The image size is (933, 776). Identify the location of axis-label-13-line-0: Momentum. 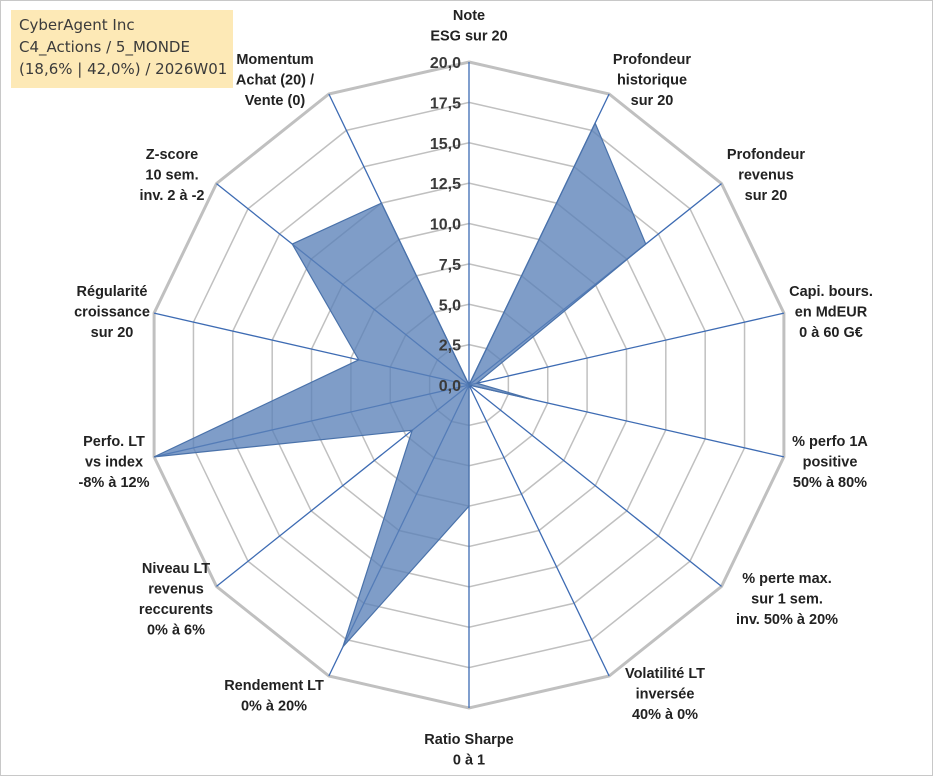
(274, 60).